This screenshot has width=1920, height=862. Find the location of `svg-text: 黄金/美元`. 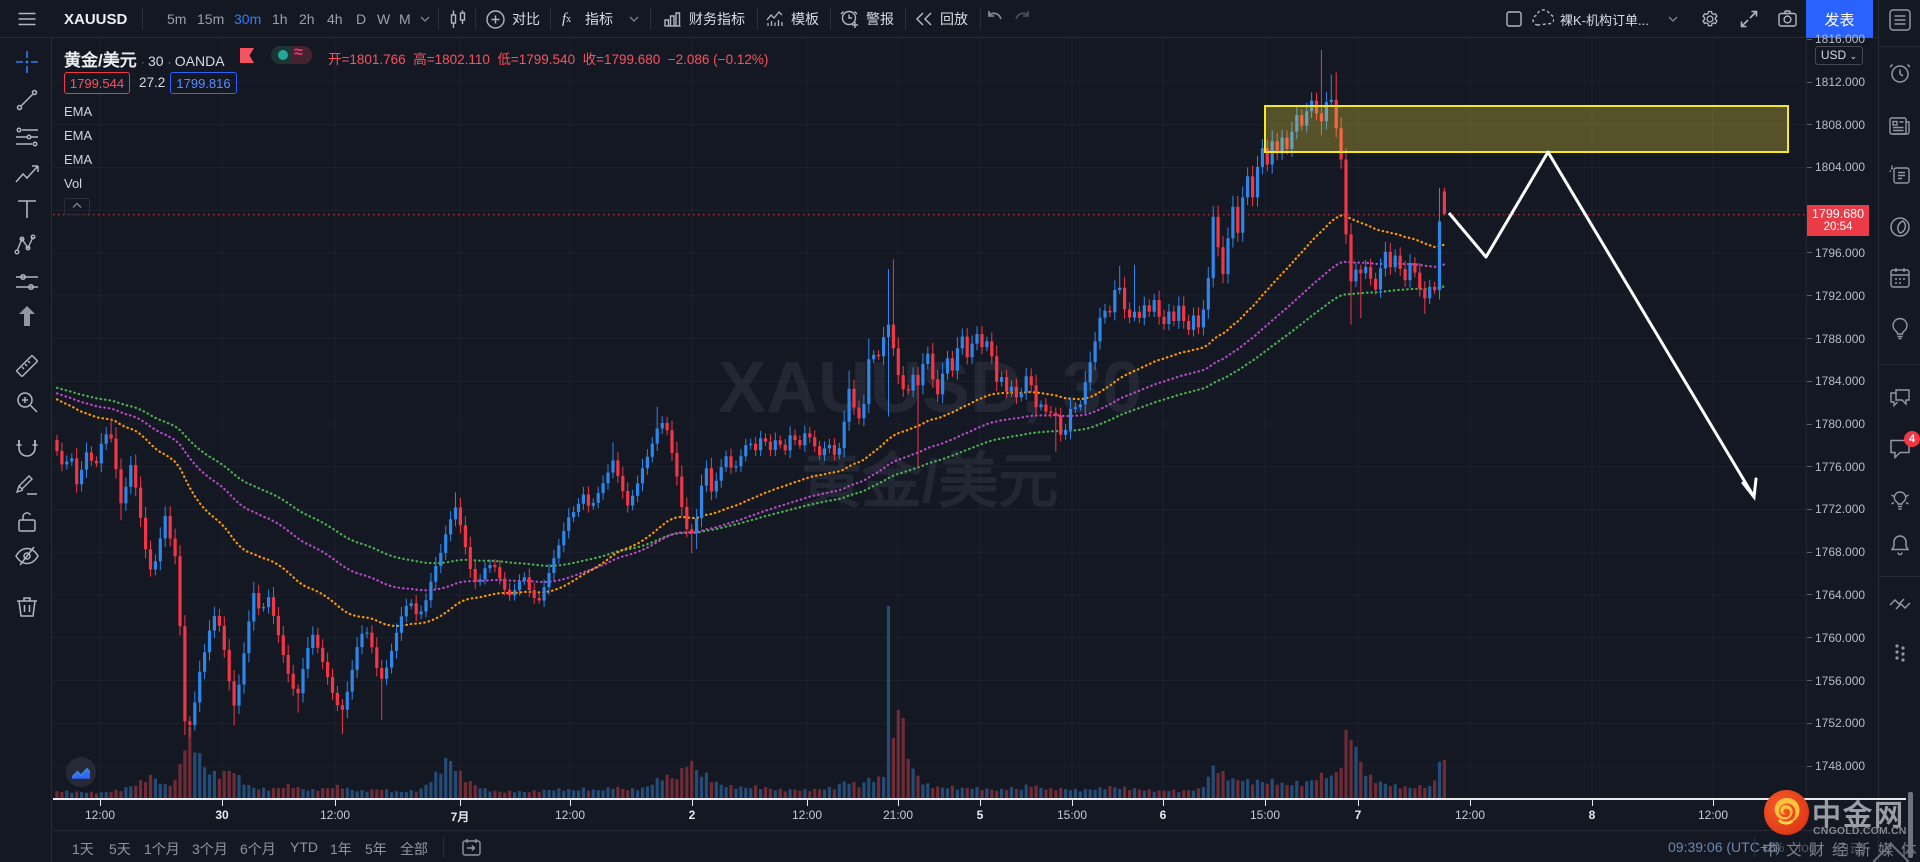

svg-text: 黄金/美元 is located at coordinates (930, 481).